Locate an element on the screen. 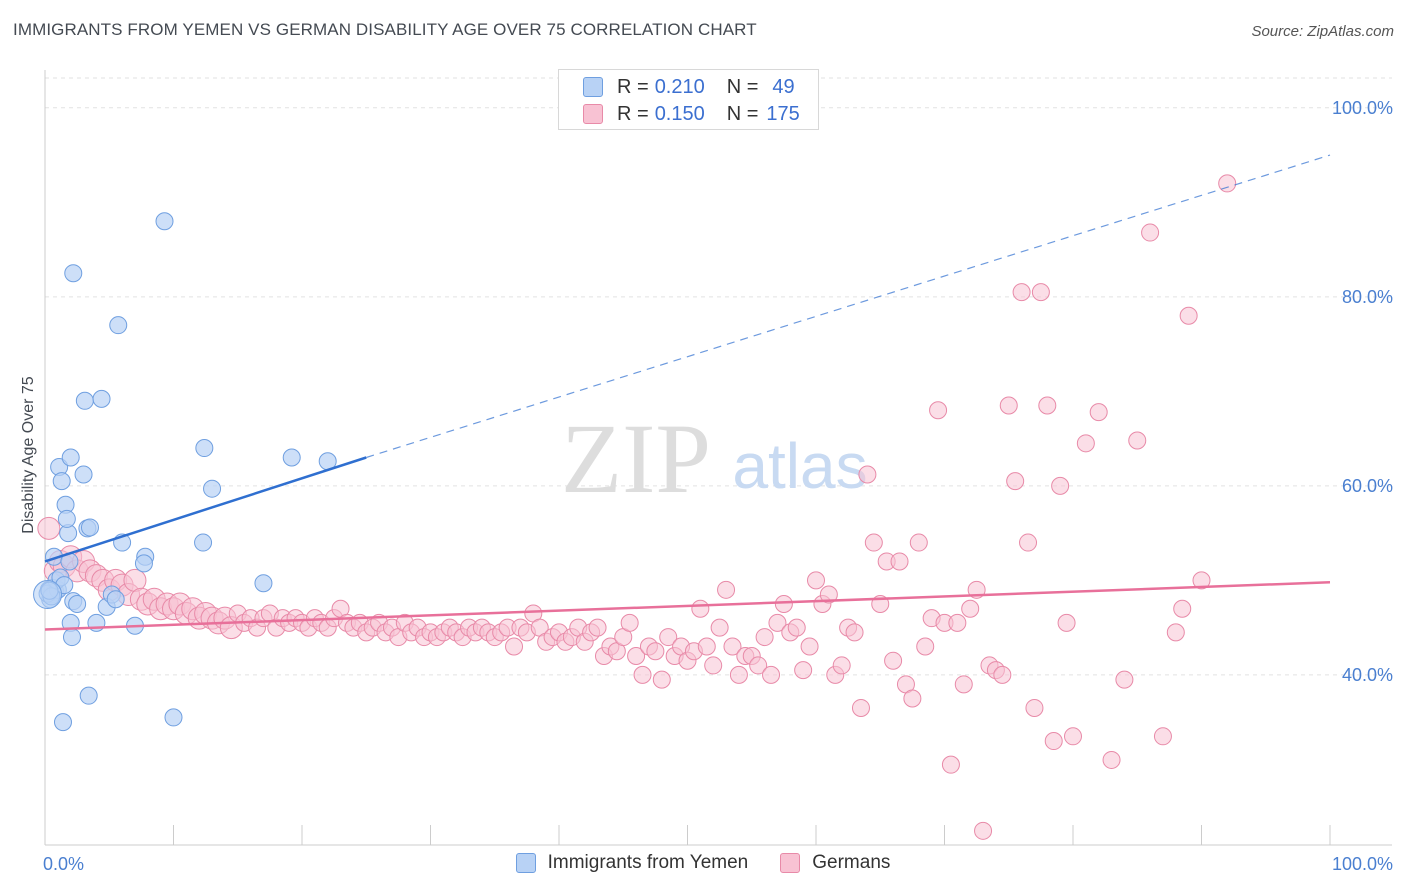  yemen-points is located at coordinates (185, 472).